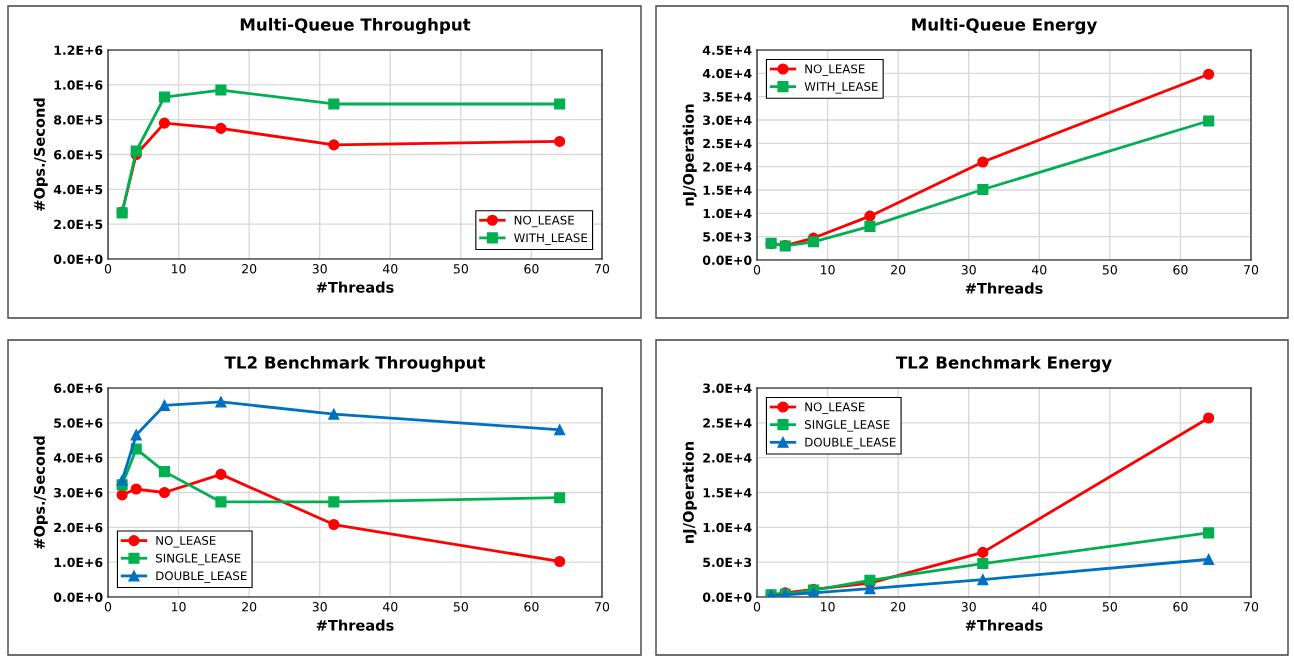  What do you see at coordinates (1005, 26) in the screenshot?
I see `chart-title: Multi-Queue Energy` at bounding box center [1005, 26].